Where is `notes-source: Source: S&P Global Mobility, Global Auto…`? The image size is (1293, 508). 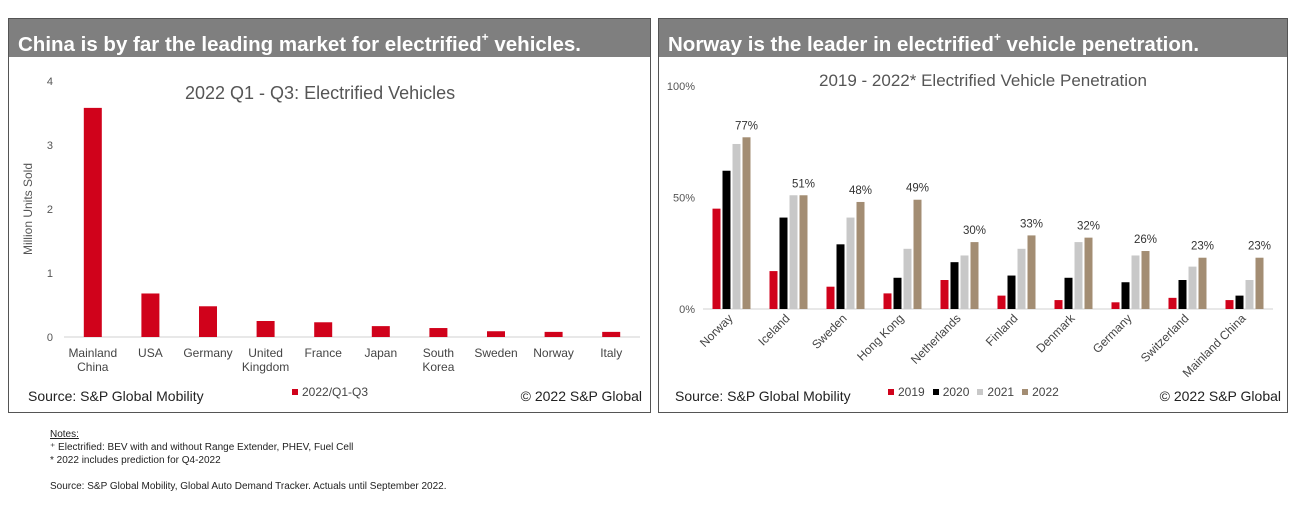
notes-source: Source: S&P Global Mobility, Global Auto… is located at coordinates (248, 486).